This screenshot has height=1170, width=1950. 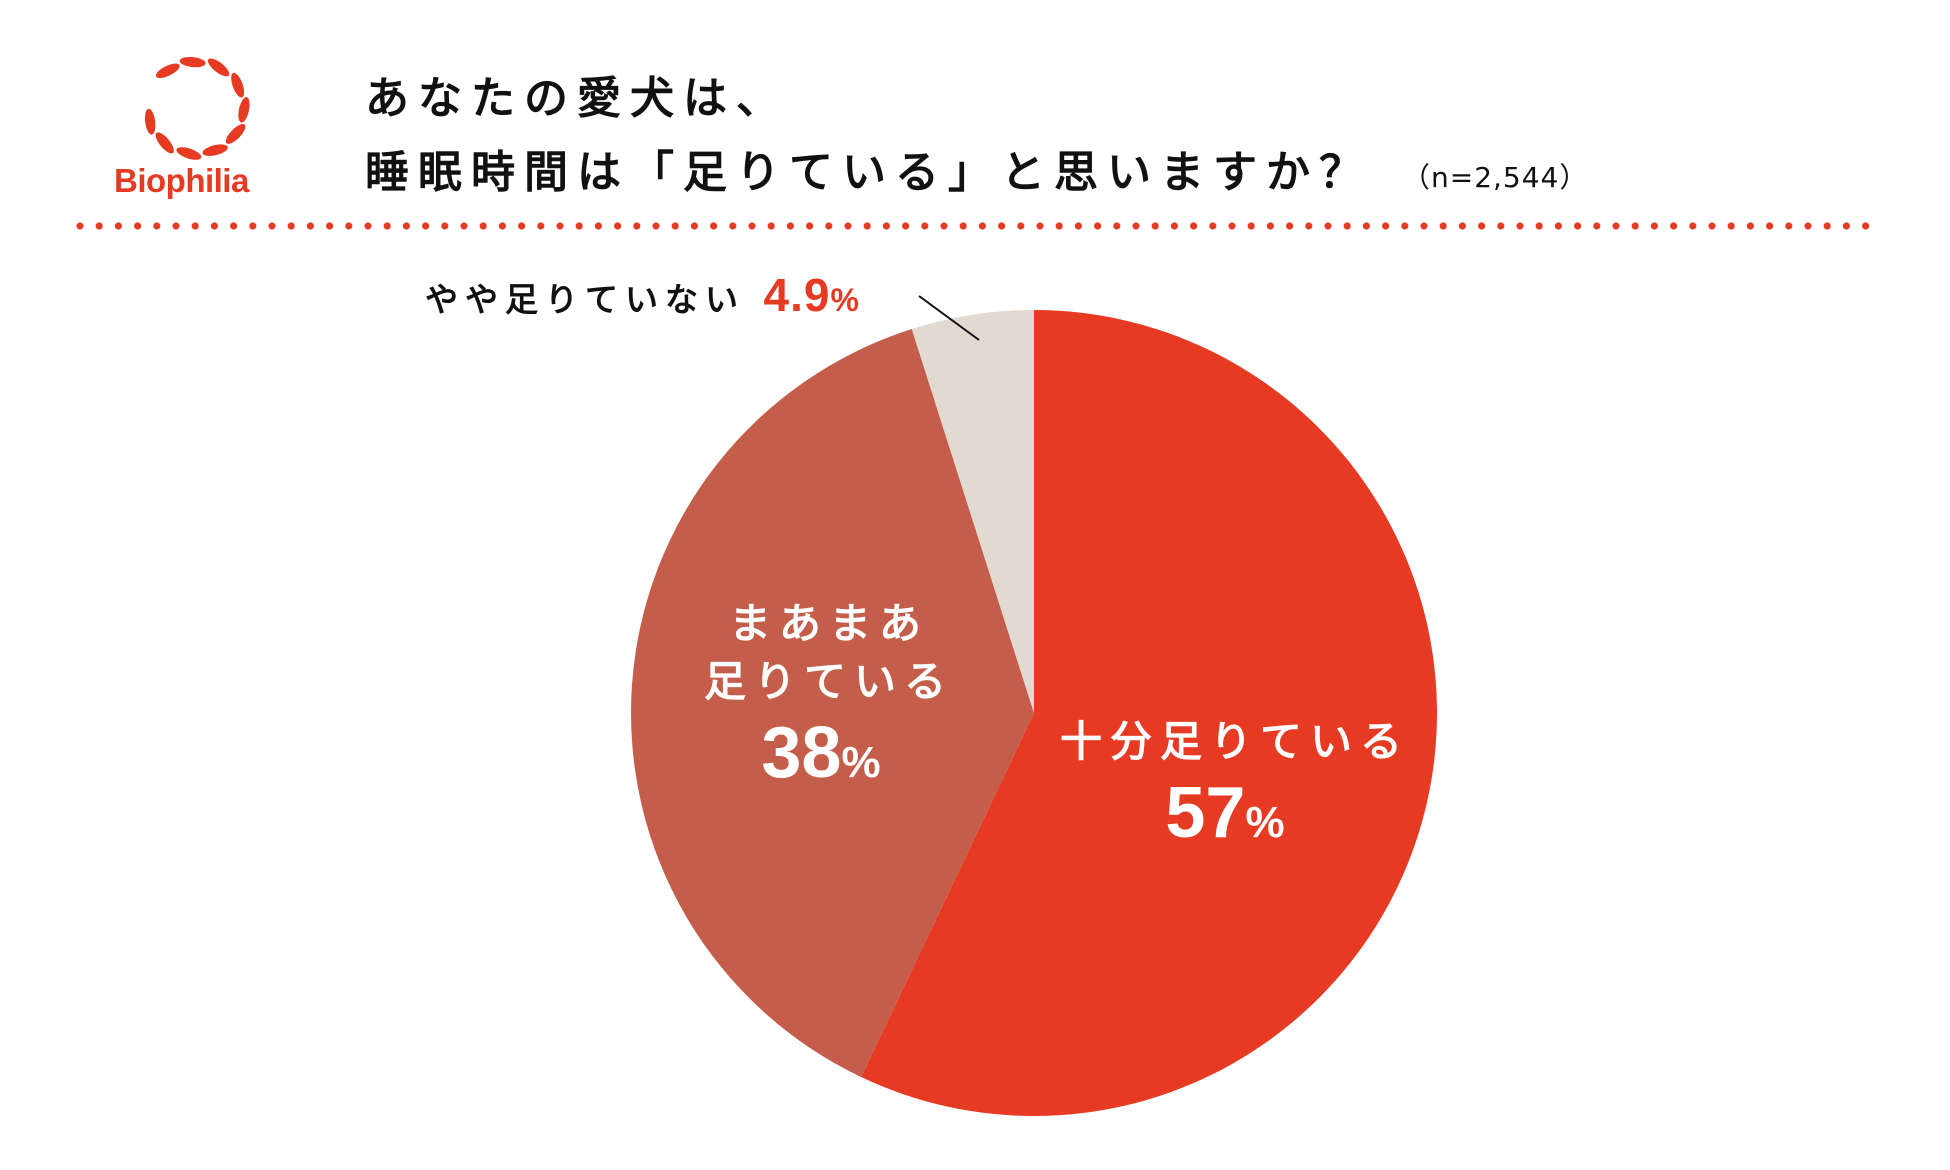 I want to click on sample-size: （n=2,544）, so click(x=1495, y=177).